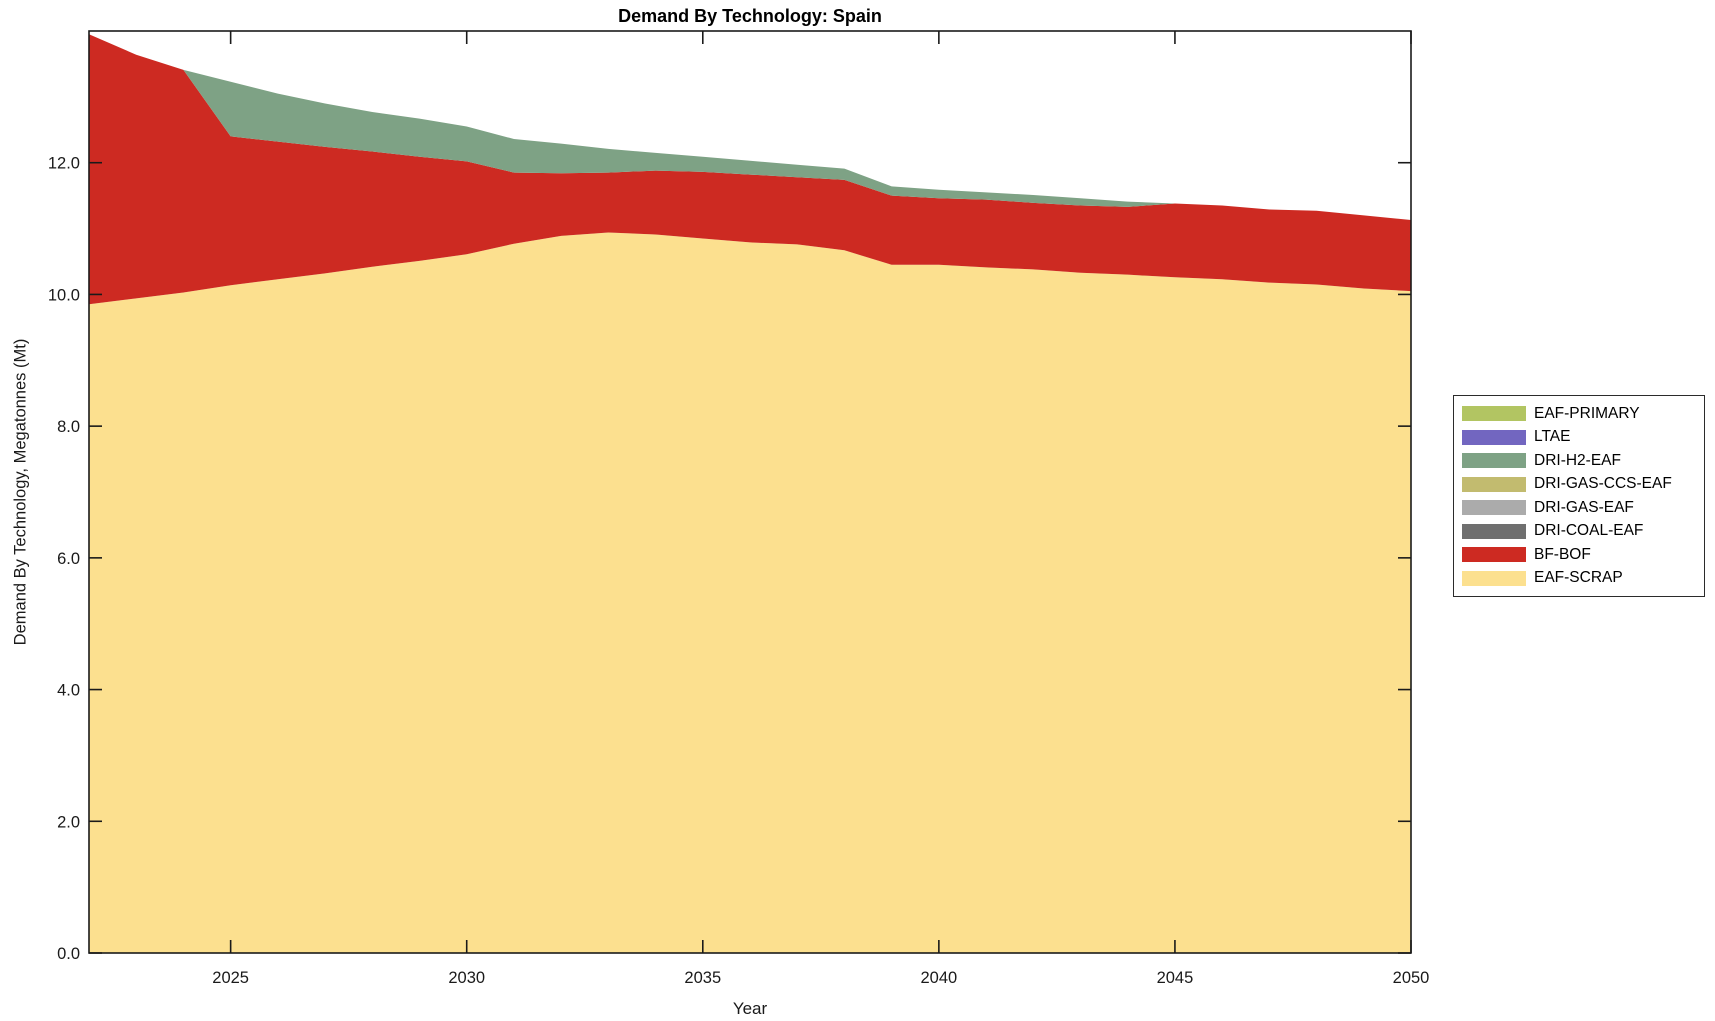  Describe the element at coordinates (64, 164) in the screenshot. I see `y-tick-label: 12.0` at that location.